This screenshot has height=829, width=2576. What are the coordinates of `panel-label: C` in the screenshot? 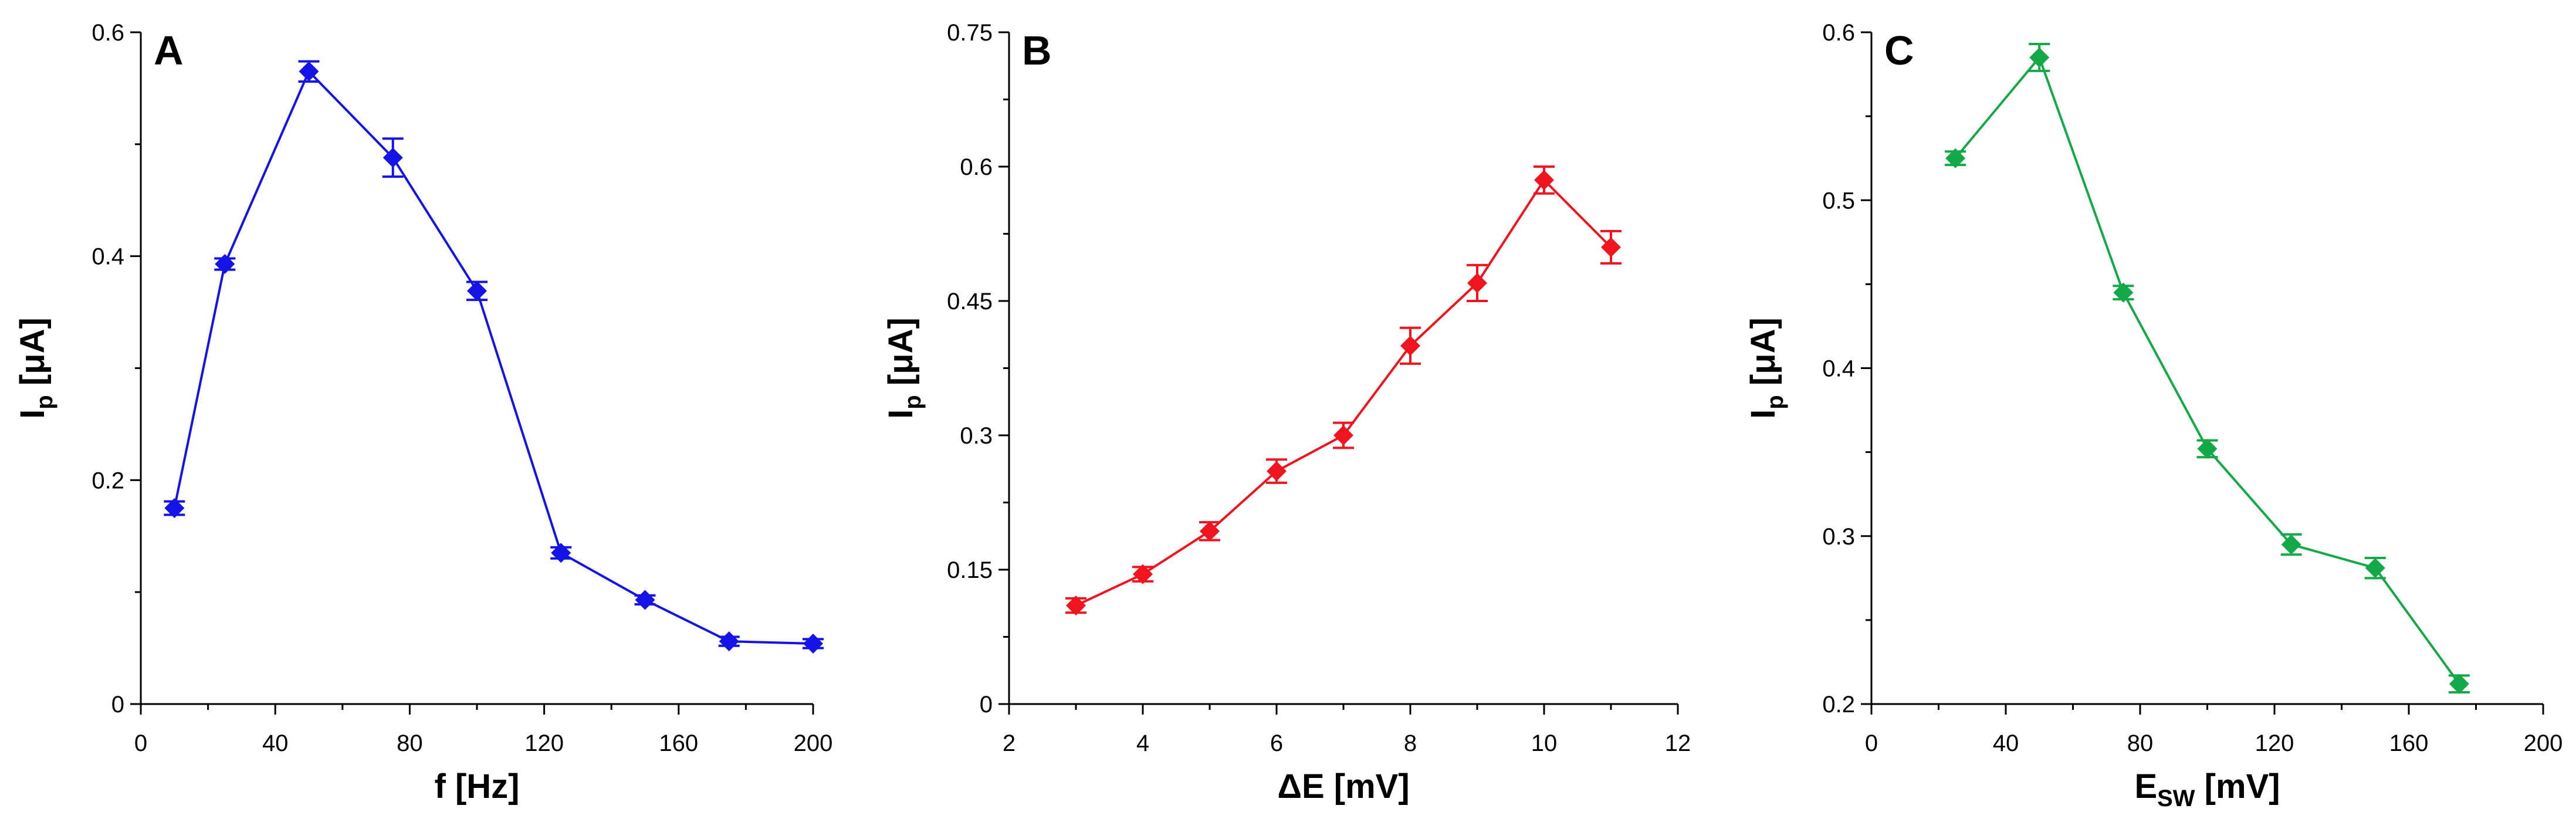 It's located at (1899, 51).